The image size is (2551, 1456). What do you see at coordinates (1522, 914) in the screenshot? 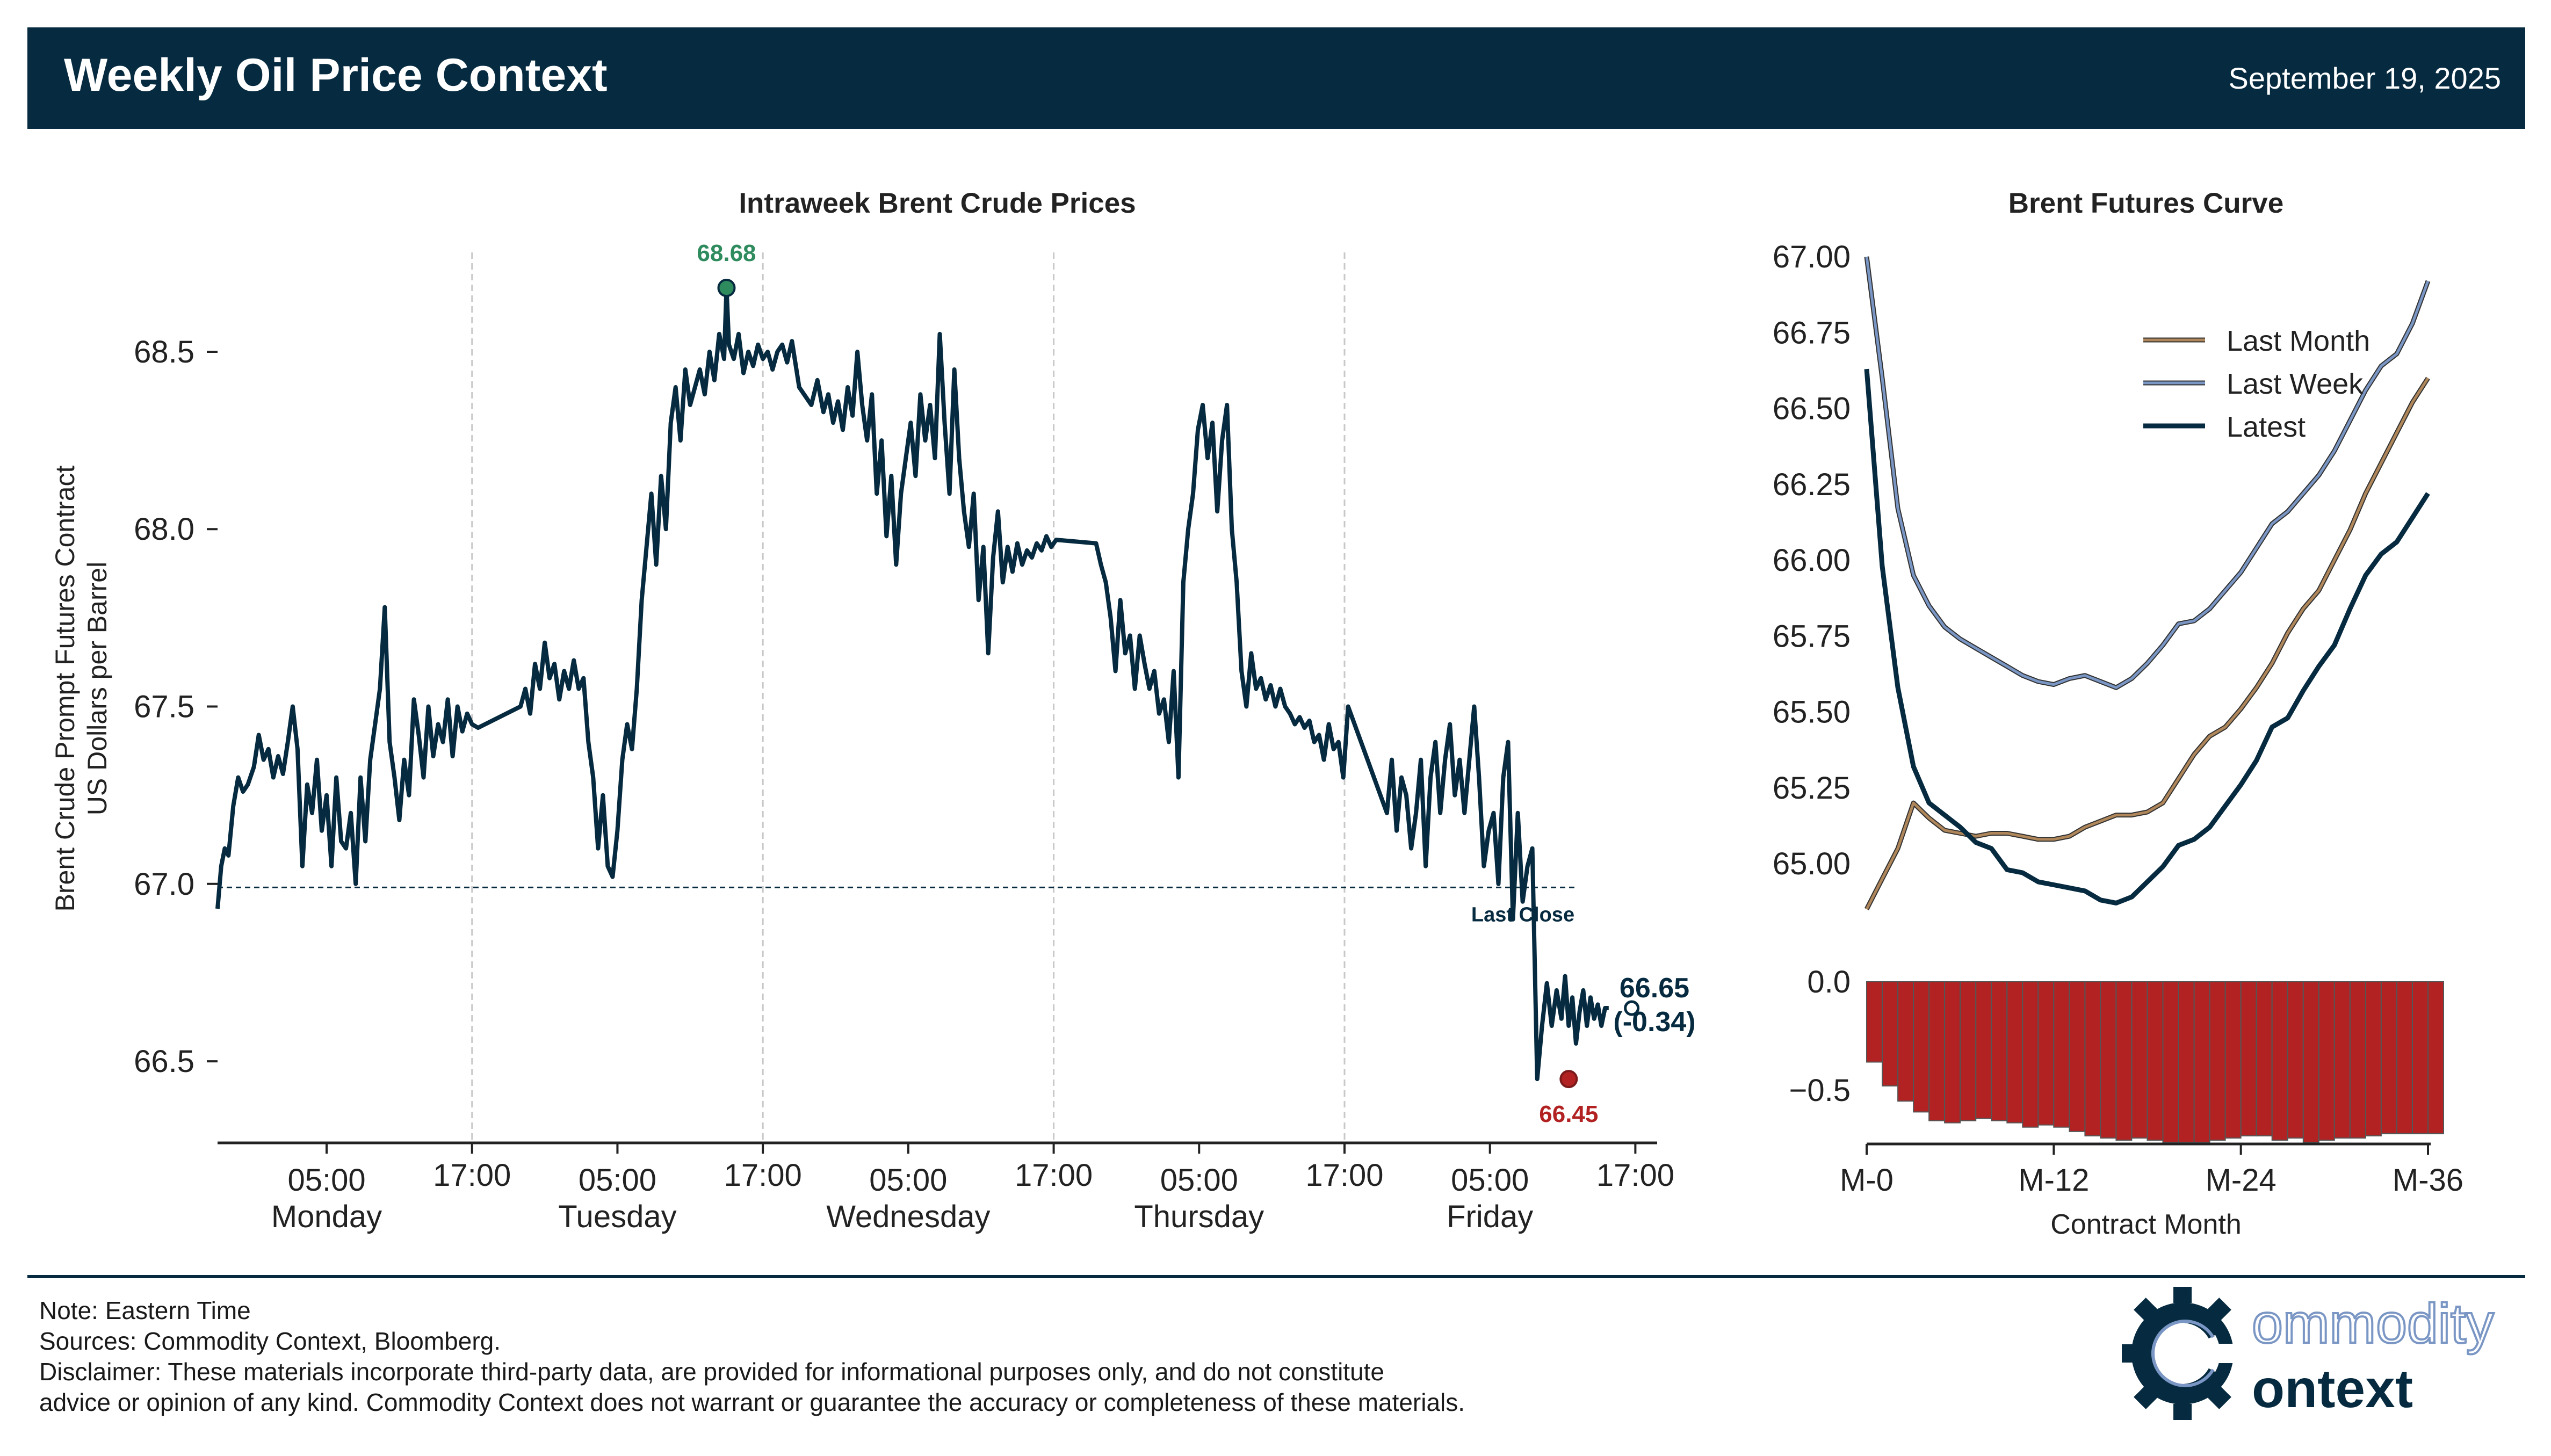
I see `last-close-label: Last Close` at bounding box center [1522, 914].